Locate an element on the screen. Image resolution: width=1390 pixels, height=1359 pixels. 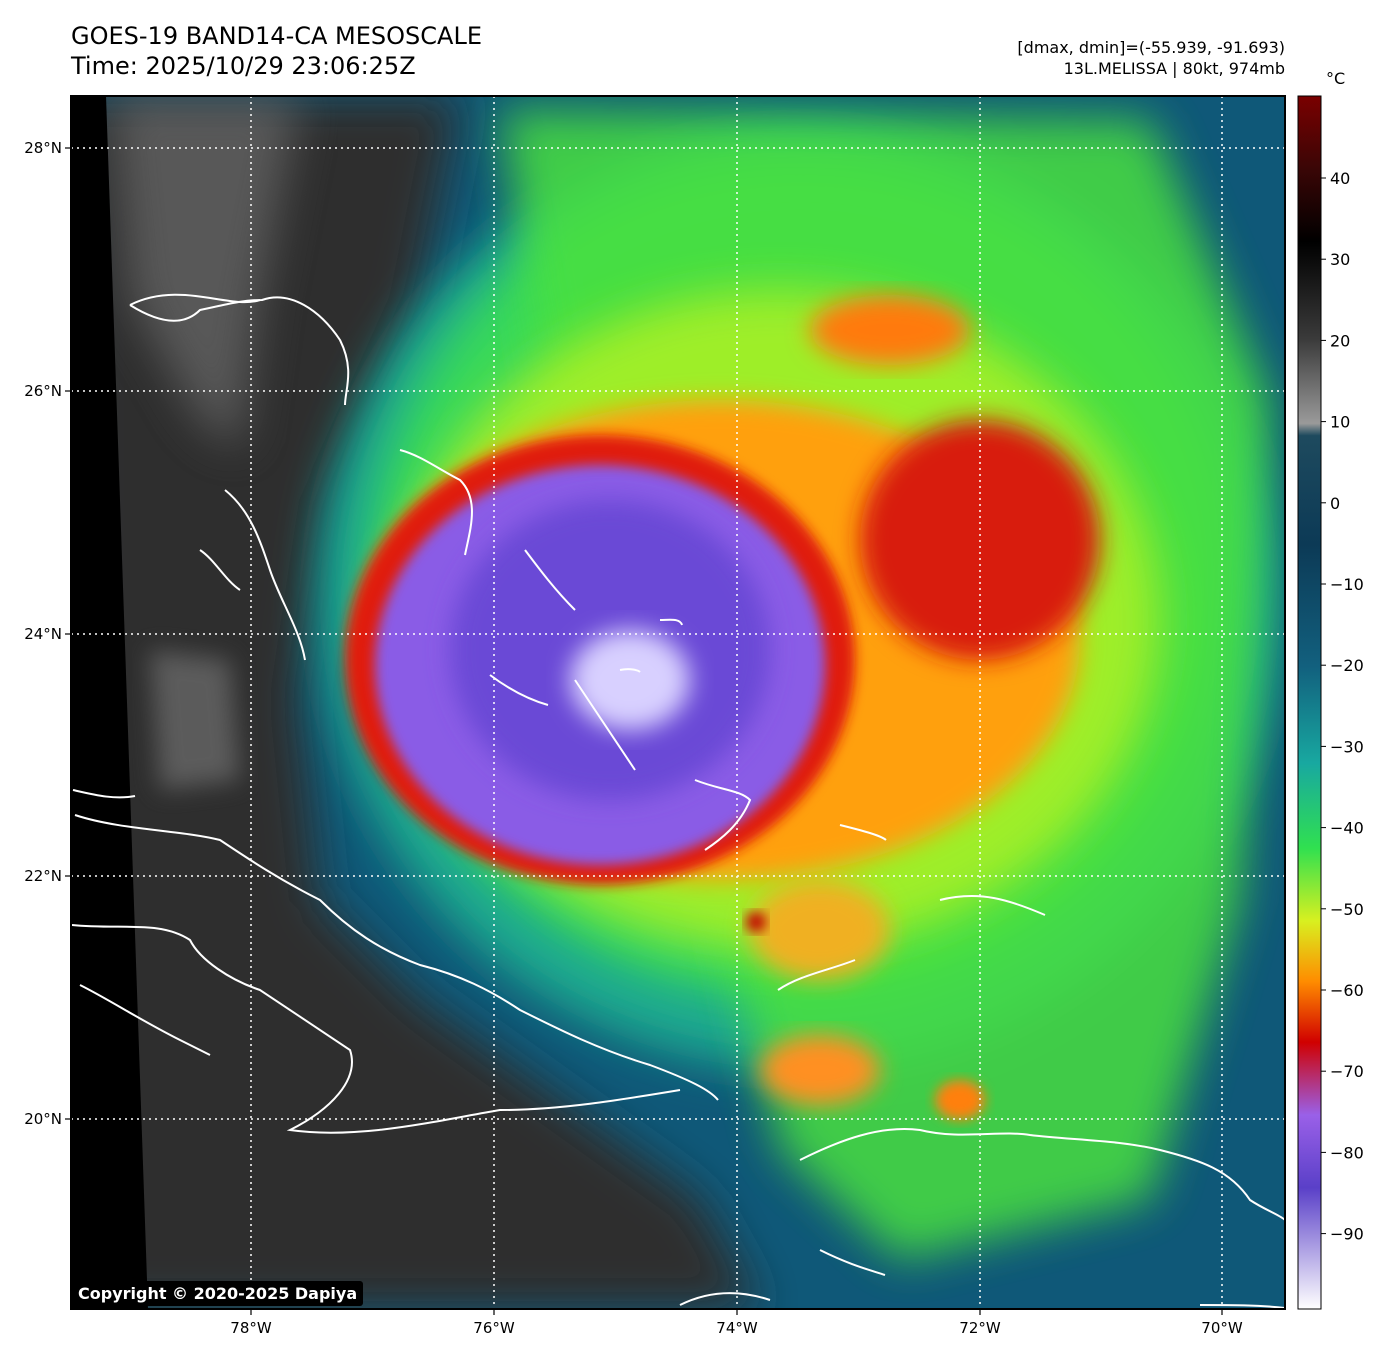
colorbar-tick-label: −20 is located at coordinates (1347, 665).